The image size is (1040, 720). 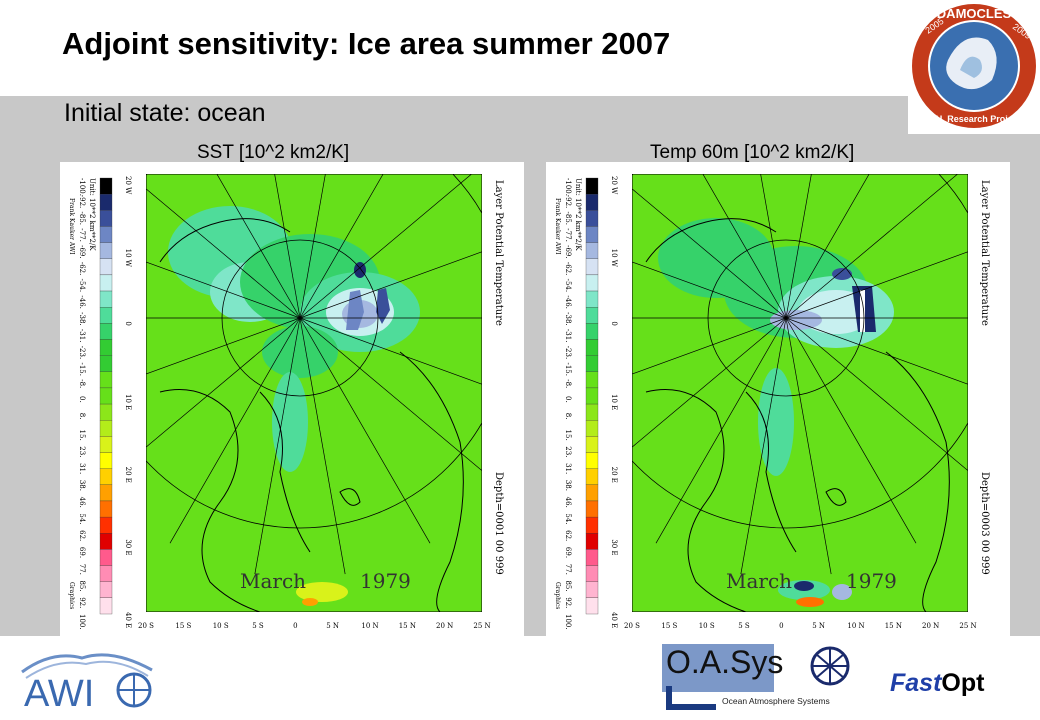 What do you see at coordinates (759, 581) in the screenshot?
I see `date-label: March` at bounding box center [759, 581].